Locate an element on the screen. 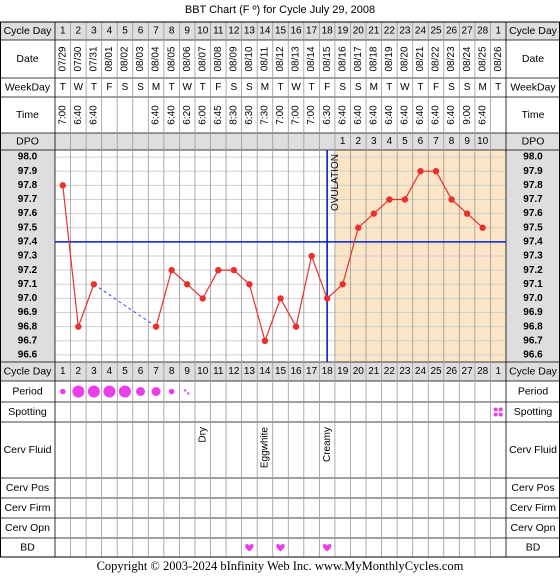  date: 08/01 is located at coordinates (109, 58).